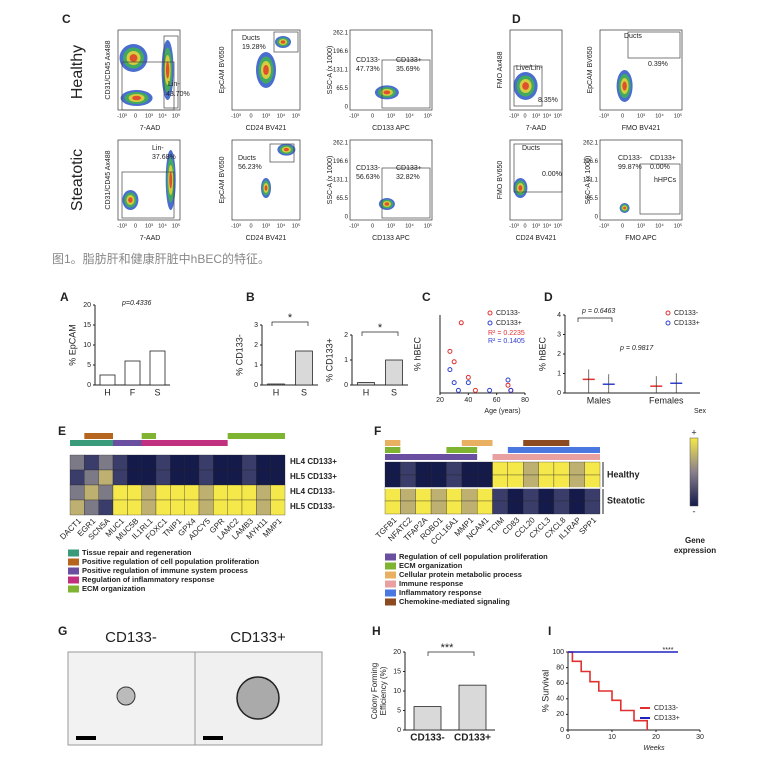 This screenshot has width=767, height=760. Describe the element at coordinates (236, 226) in the screenshot. I see `x-tick-label: -10³` at that location.